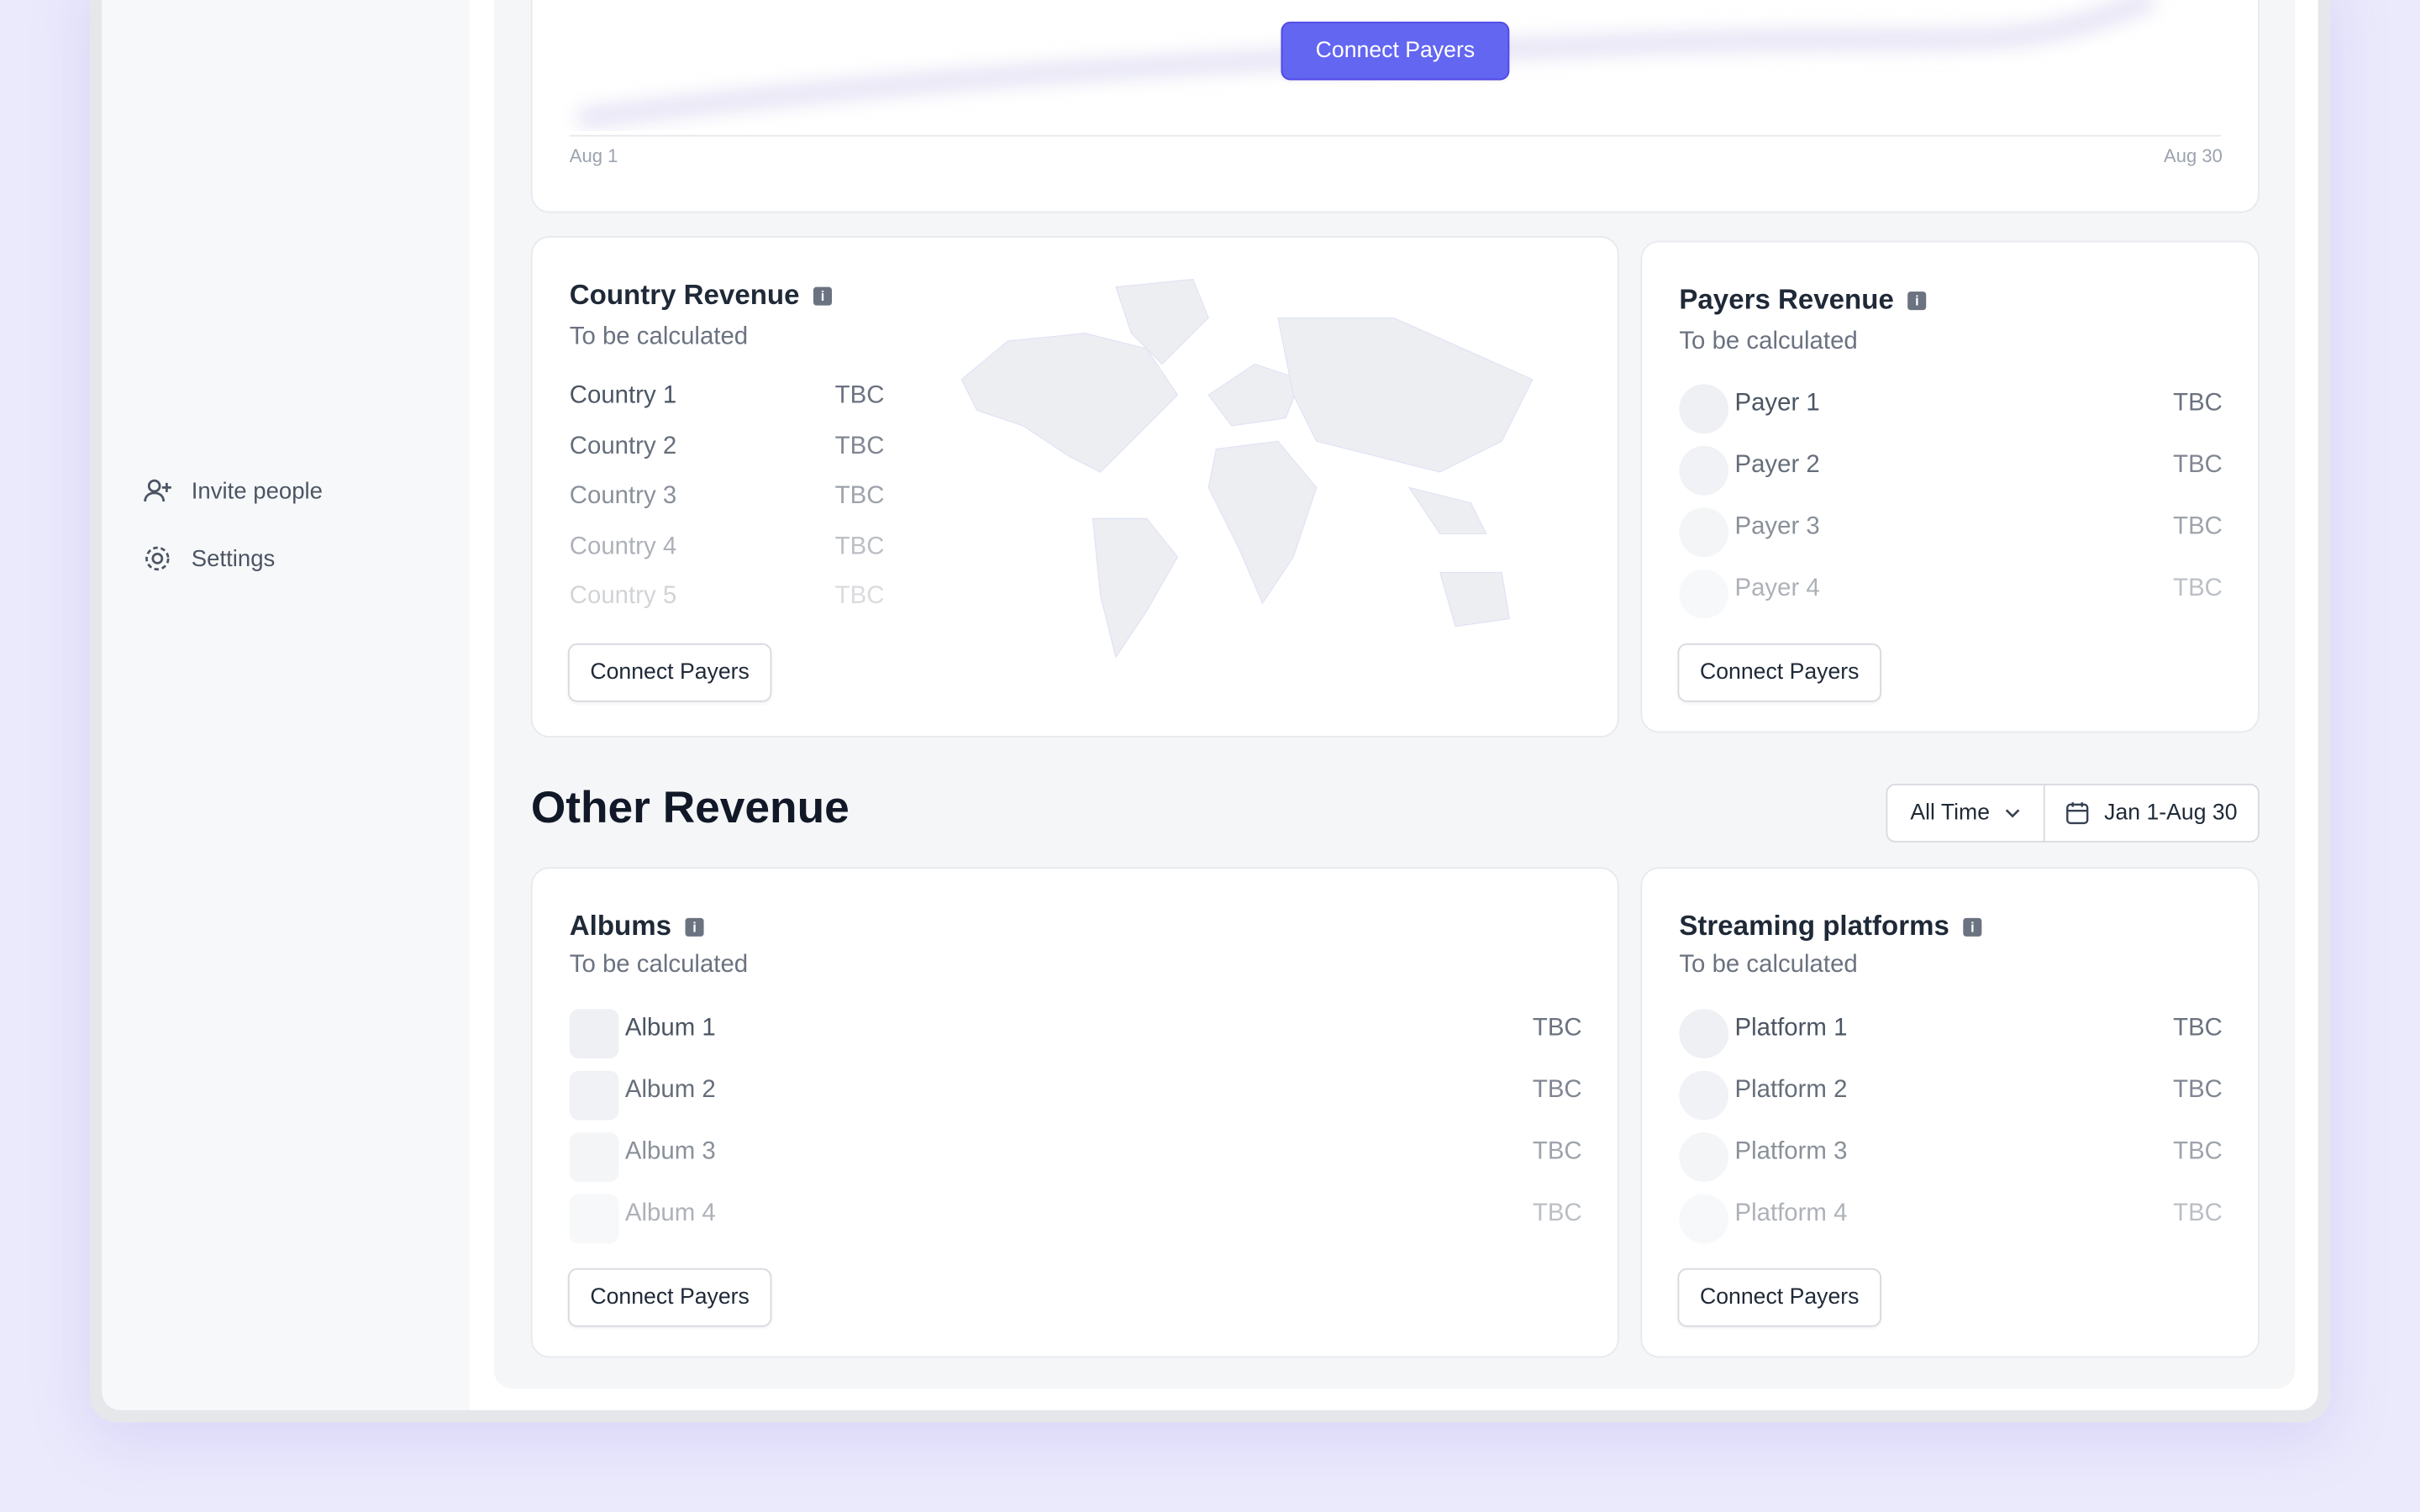 The width and height of the screenshot is (2420, 1512). I want to click on row-name: Payer 3, so click(1777, 526).